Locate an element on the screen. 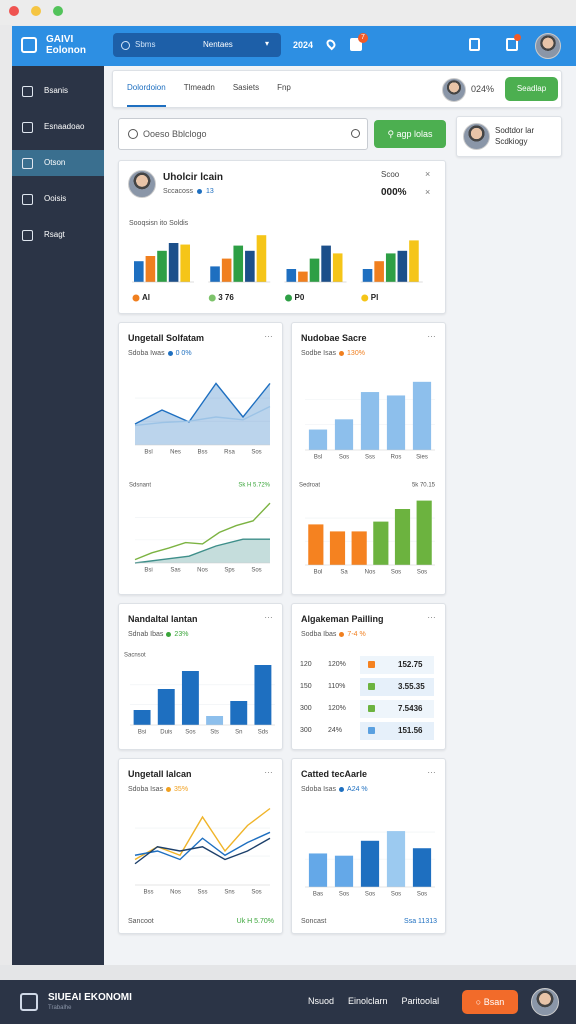  card-title: Nandaltal lantan is located at coordinates (163, 619).